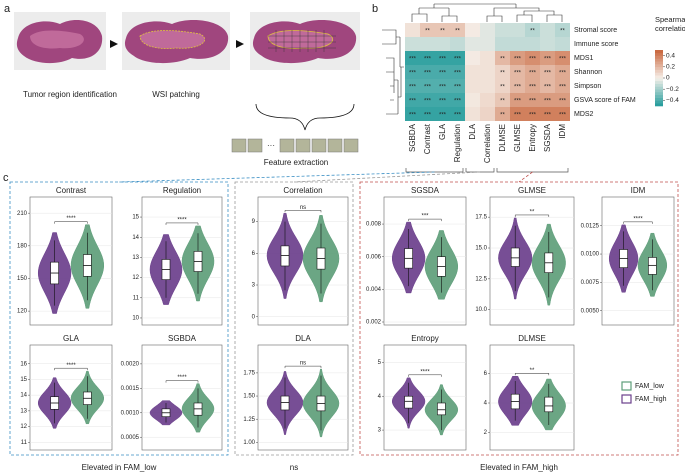 This screenshot has height=476, width=685. Describe the element at coordinates (130, 413) in the screenshot. I see `y-tick-label: 0.0010` at that location.